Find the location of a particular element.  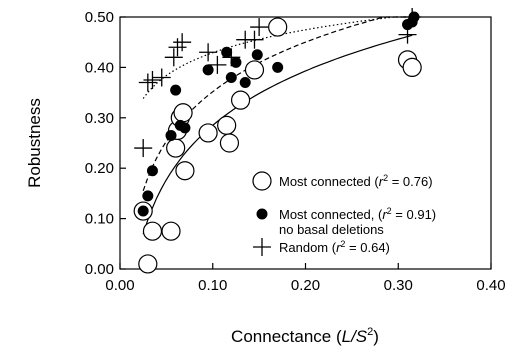

legend-r2-value: = 0.91) is located at coordinates (414, 214).